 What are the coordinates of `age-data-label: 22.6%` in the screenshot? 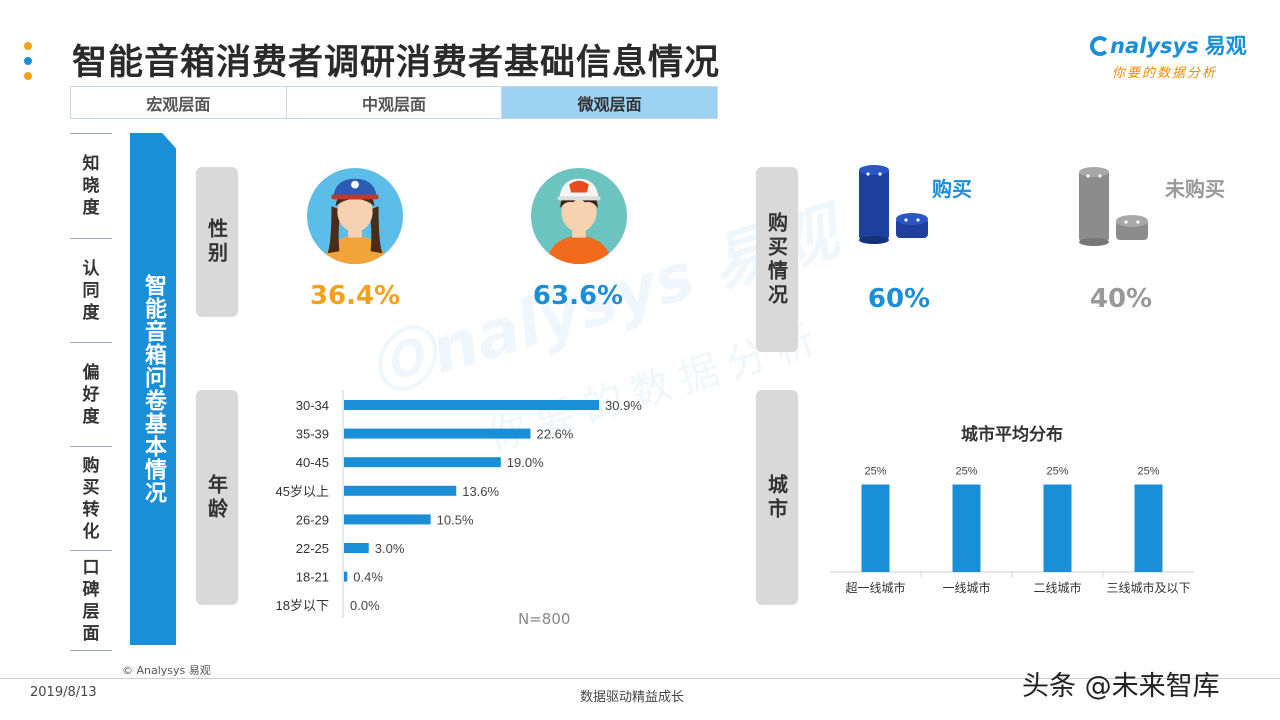 It's located at (555, 434).